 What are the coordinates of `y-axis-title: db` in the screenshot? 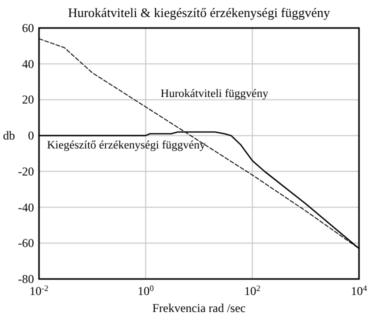 It's located at (9, 135).